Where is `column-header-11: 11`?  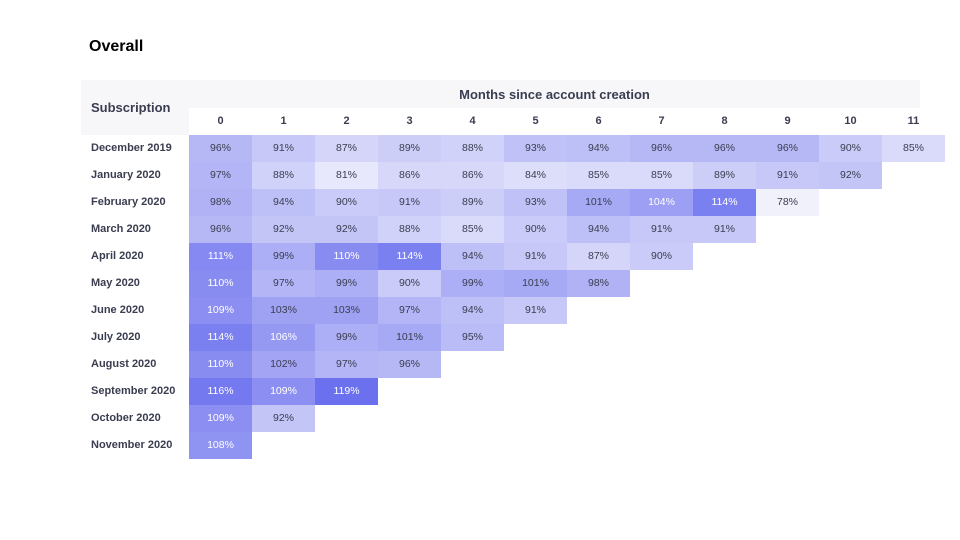 column-header-11: 11 is located at coordinates (913, 121).